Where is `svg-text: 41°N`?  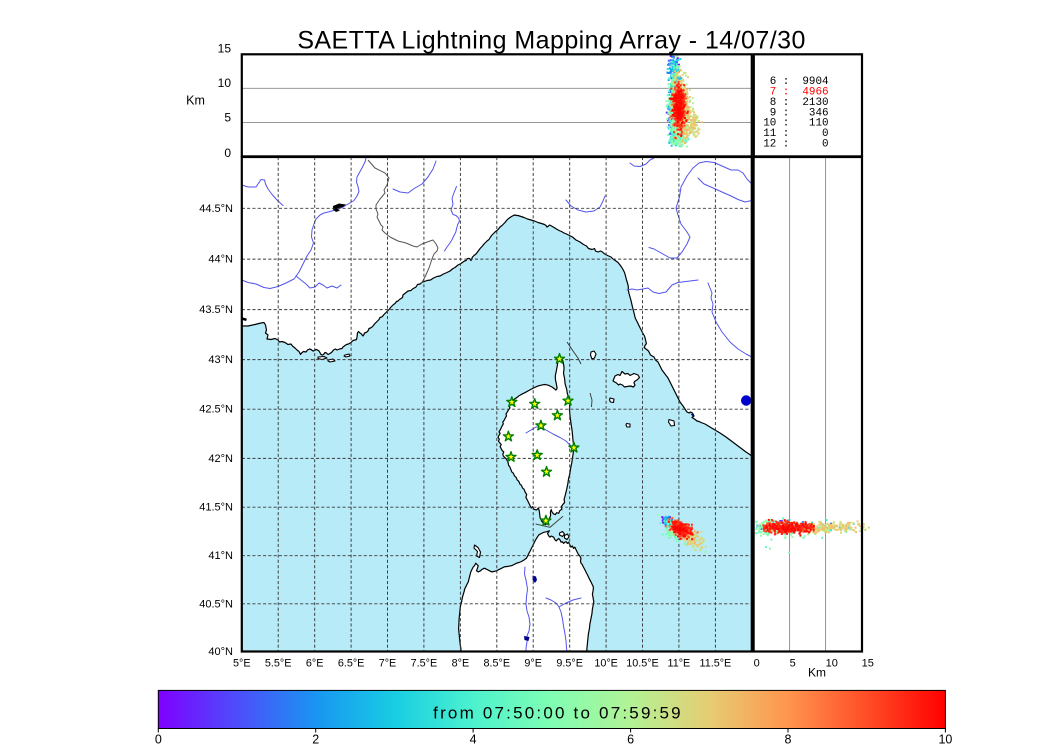 svg-text: 41°N is located at coordinates (220, 556).